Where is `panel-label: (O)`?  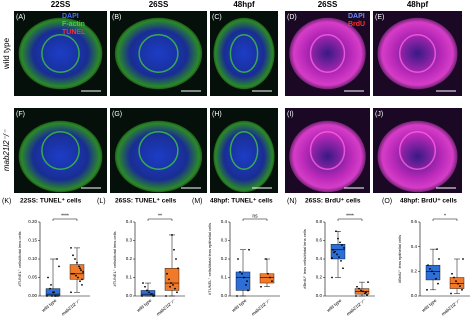 panel-label: (O) is located at coordinates (387, 201).